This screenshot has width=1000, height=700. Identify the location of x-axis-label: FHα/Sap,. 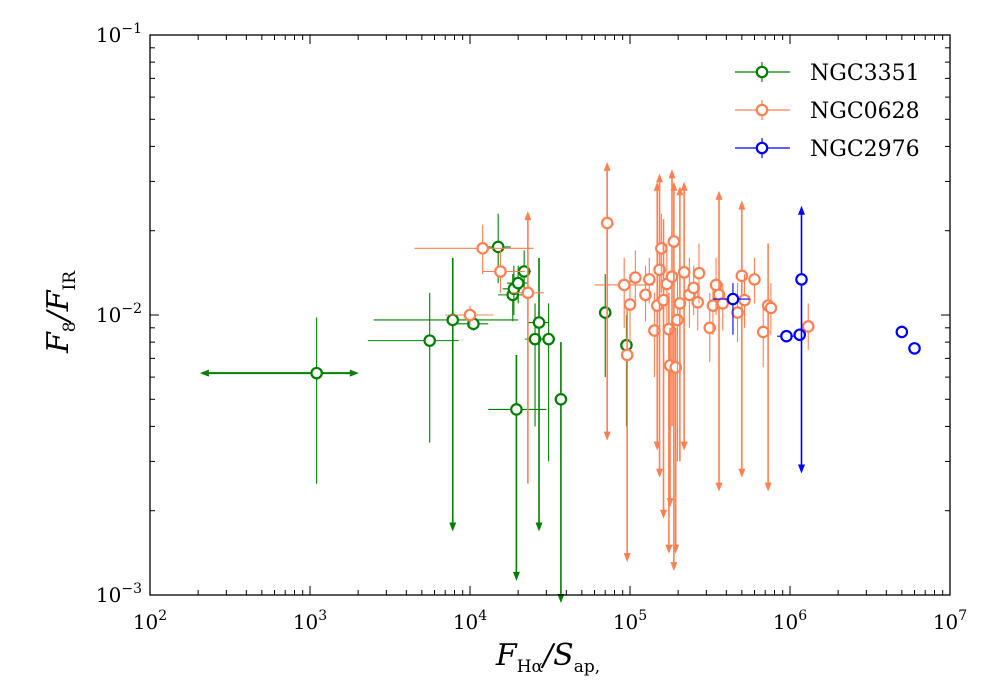
(547, 657).